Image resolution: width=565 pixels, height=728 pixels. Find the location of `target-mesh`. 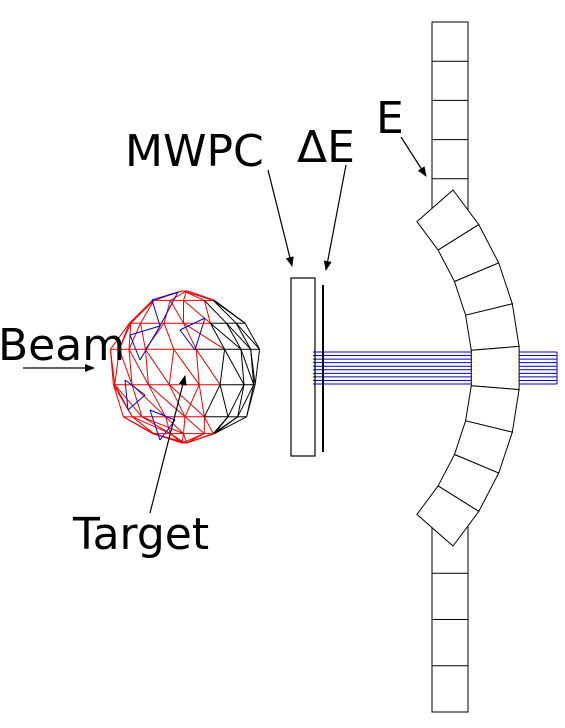

target-mesh is located at coordinates (185, 367).